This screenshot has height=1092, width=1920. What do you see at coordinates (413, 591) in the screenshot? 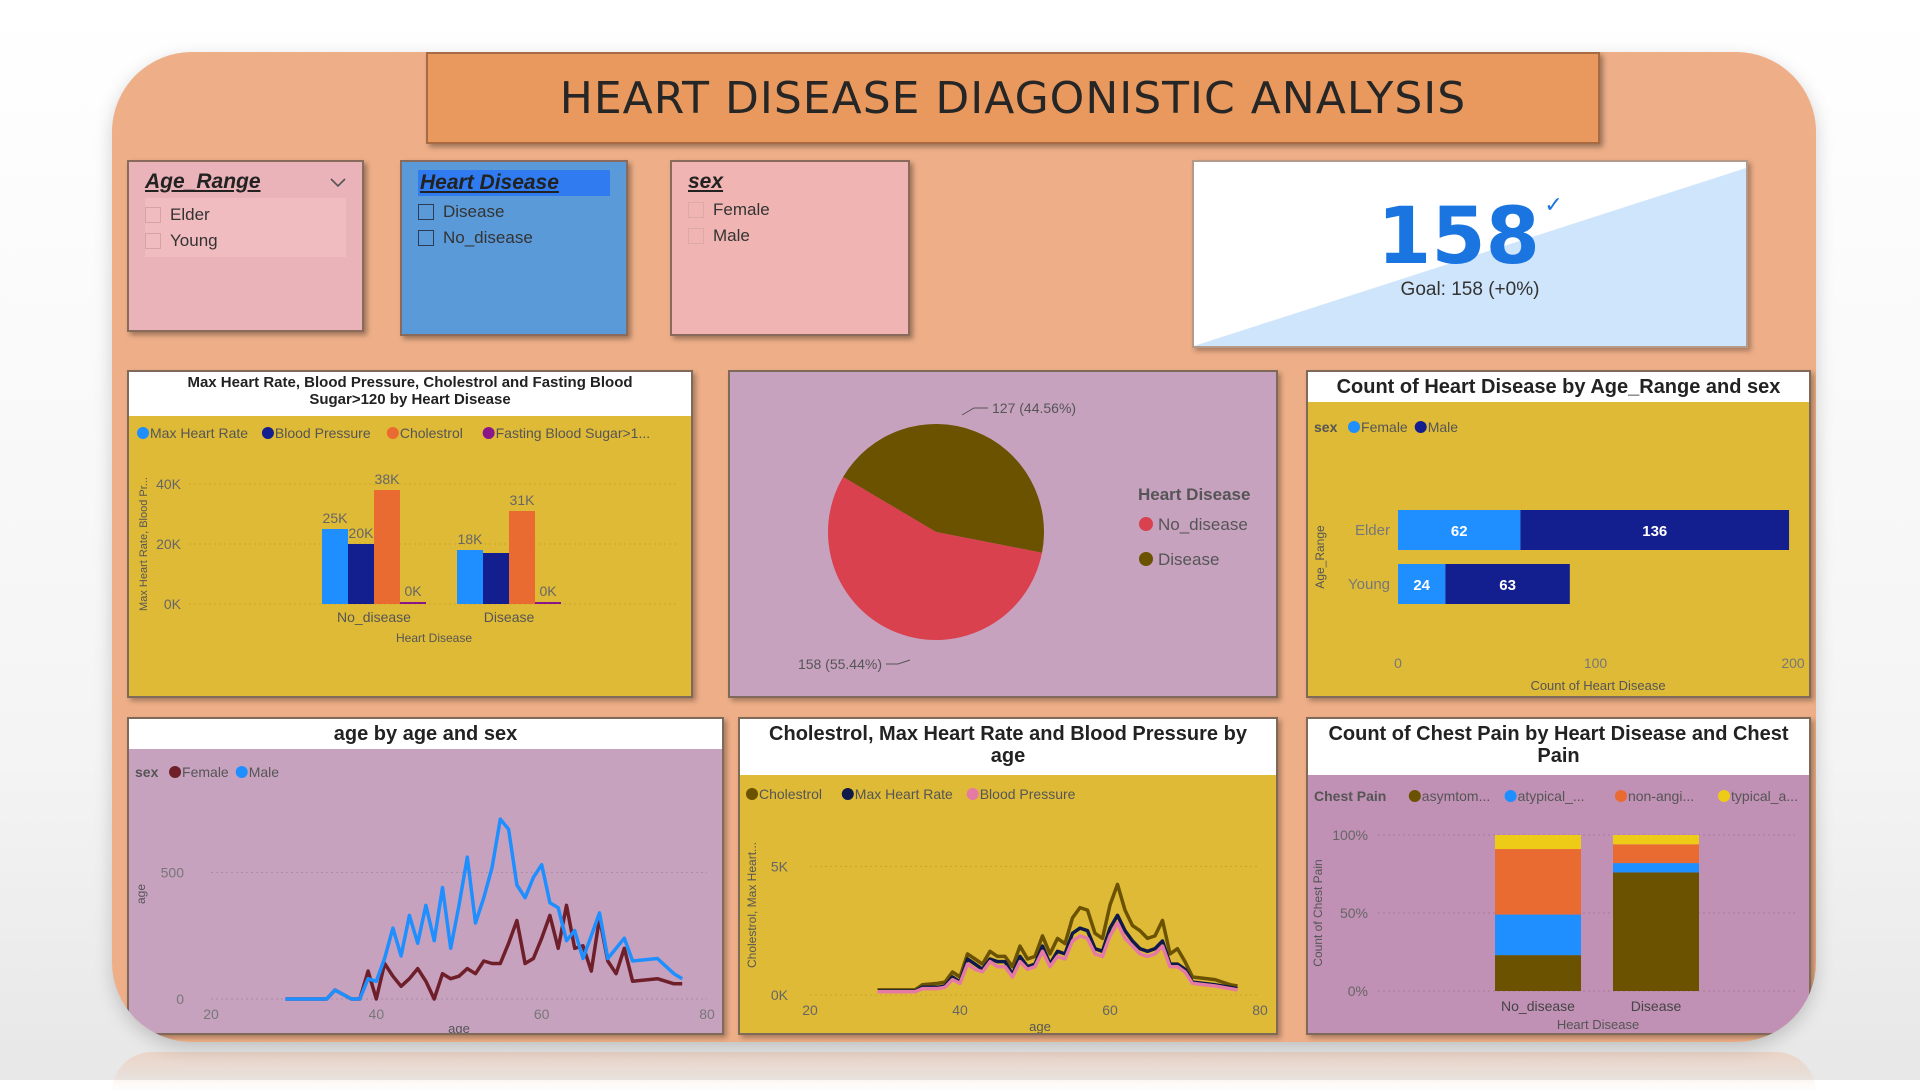
I see `data-label: 0K` at bounding box center [413, 591].